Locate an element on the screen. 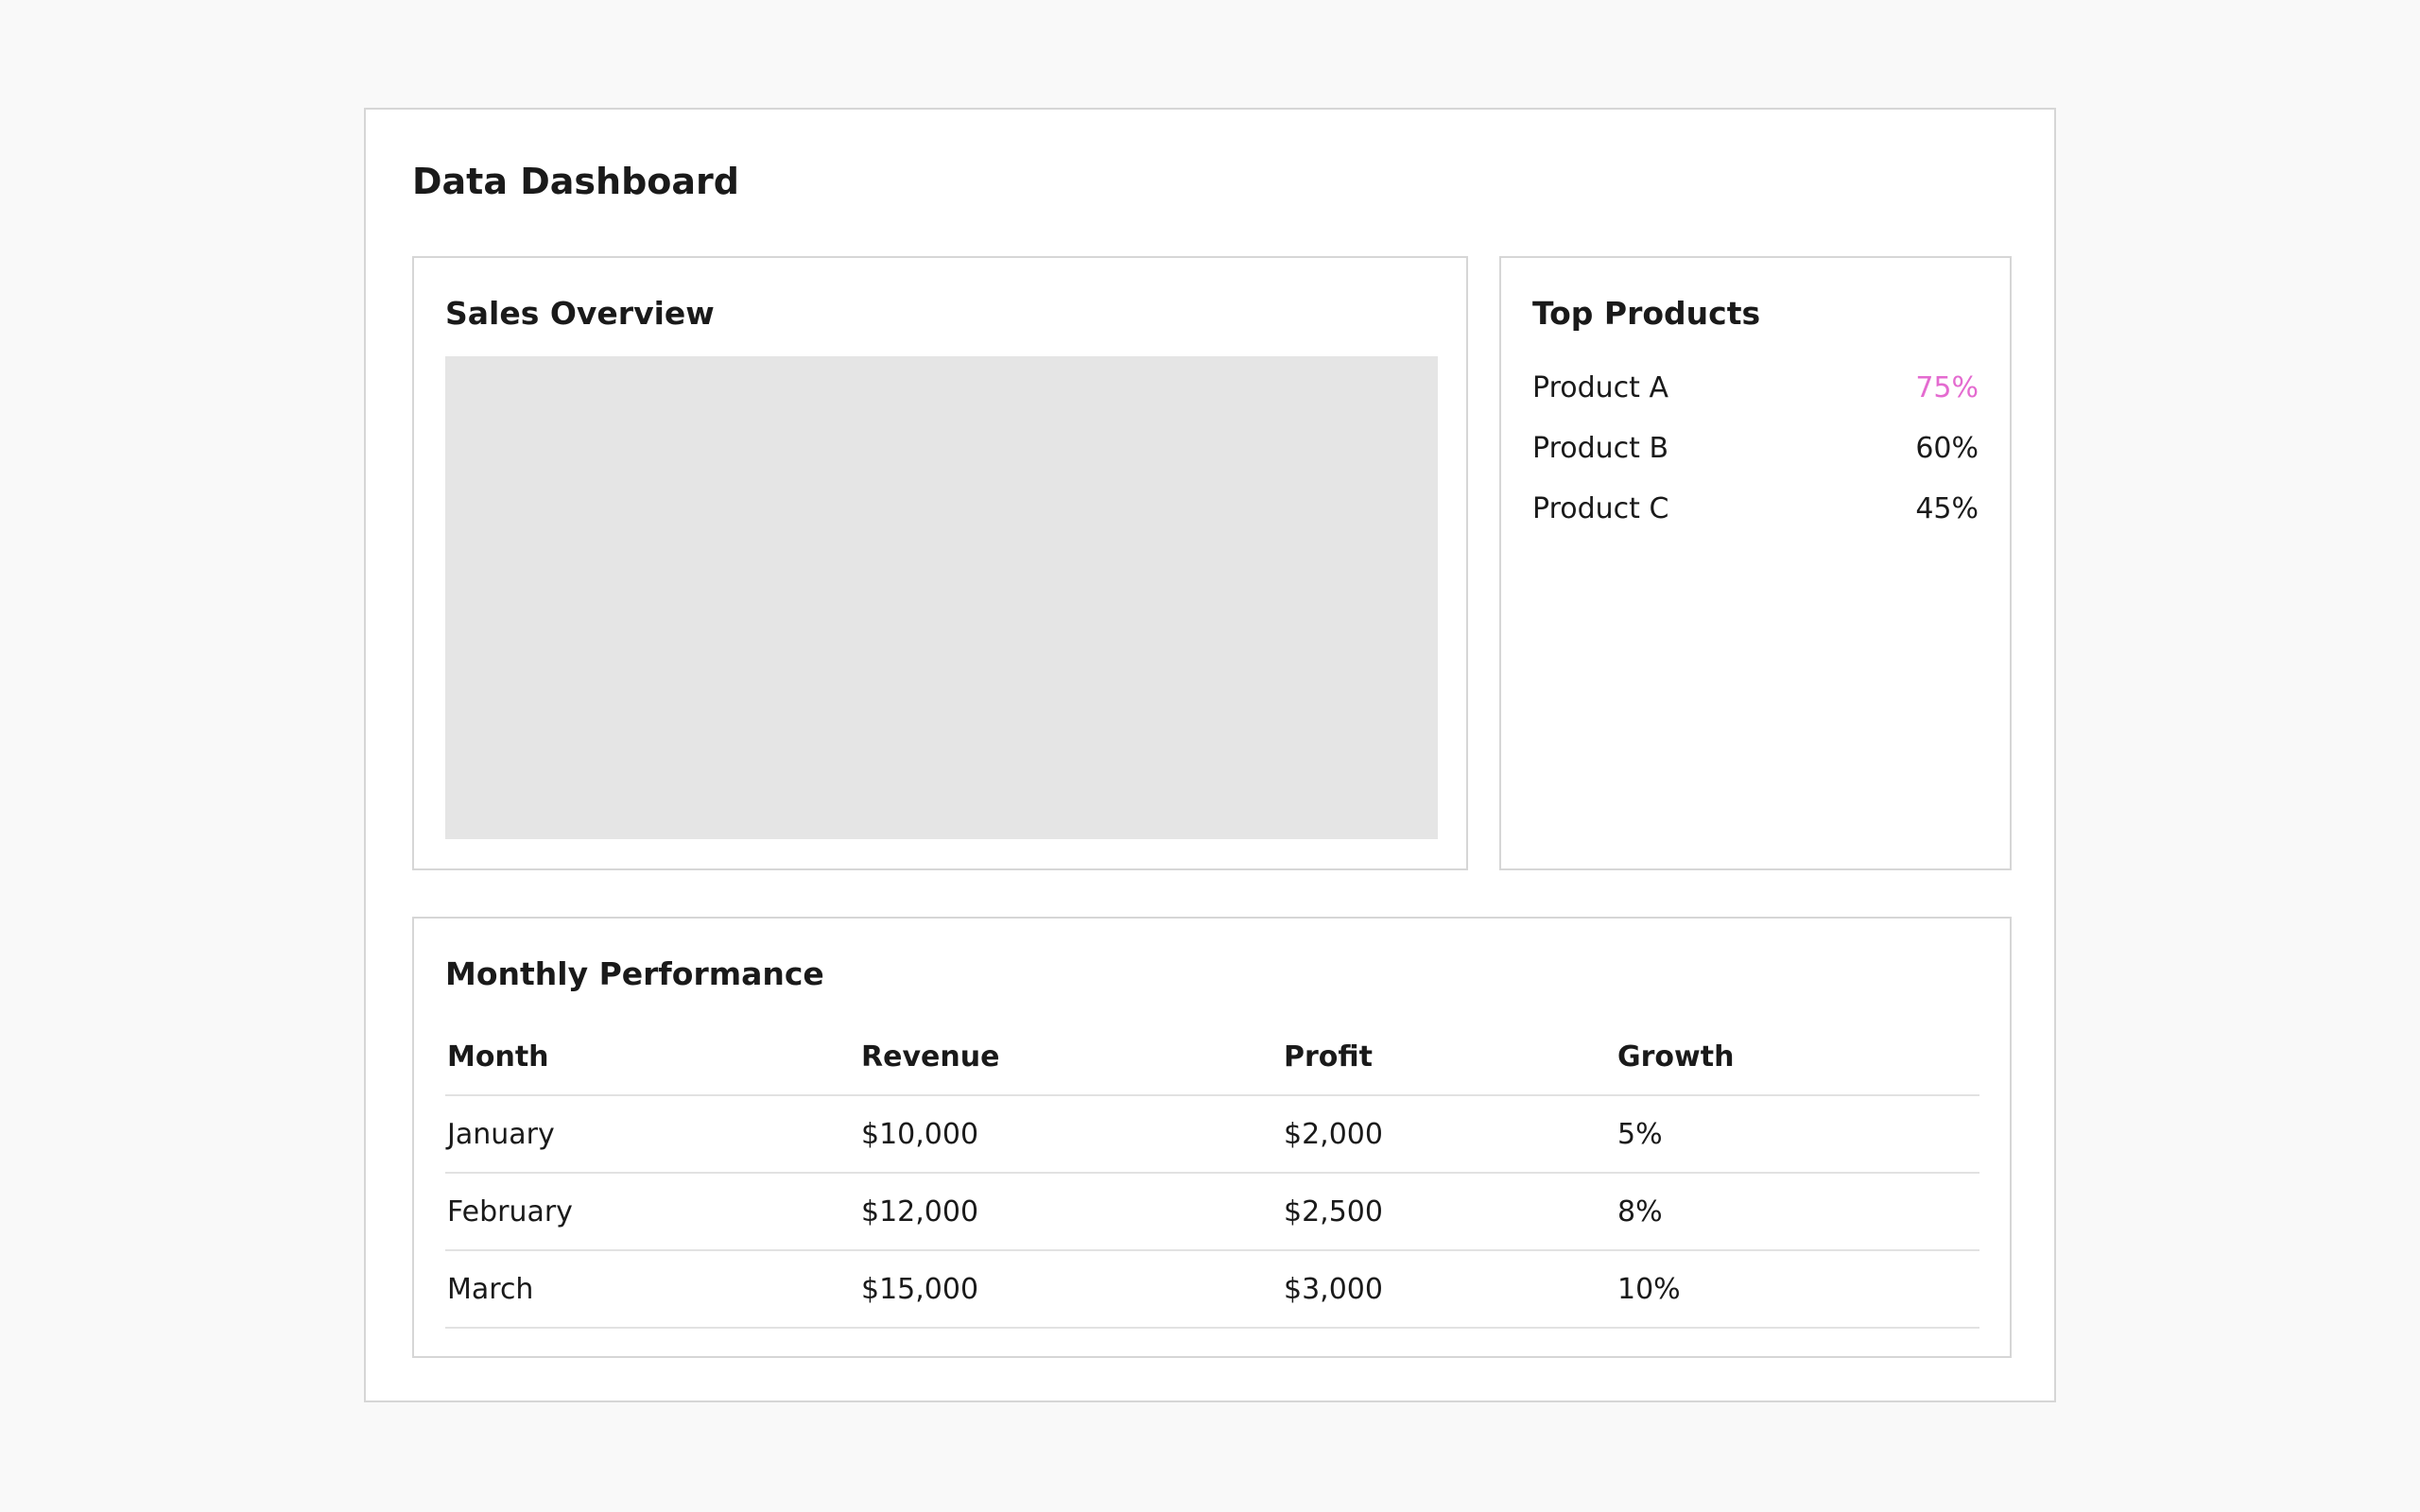 This screenshot has width=2420, height=1512. page-title: Data Dashboard is located at coordinates (575, 181).